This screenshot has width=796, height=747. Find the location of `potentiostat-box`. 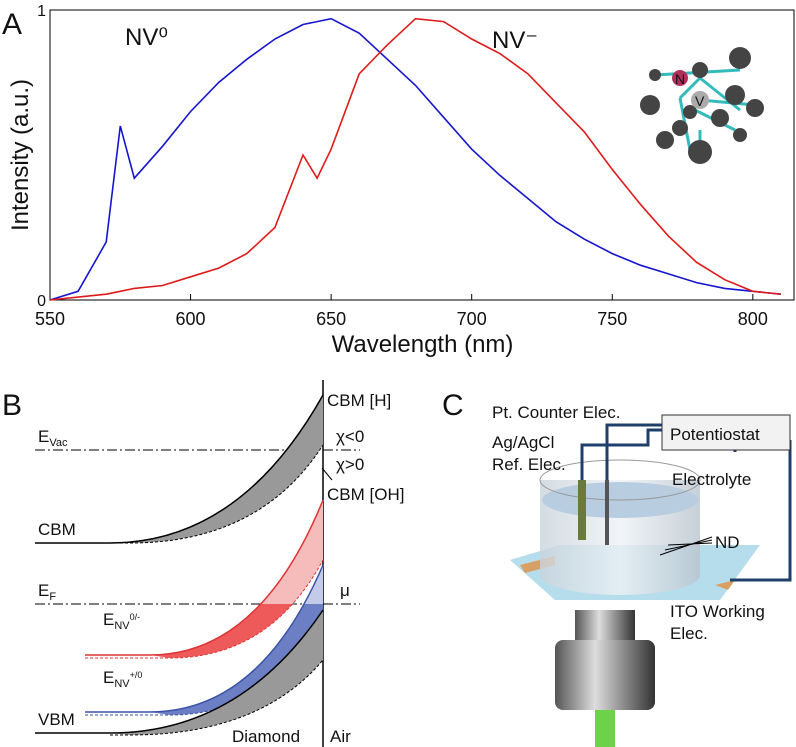

potentiostat-box is located at coordinates (726, 432).